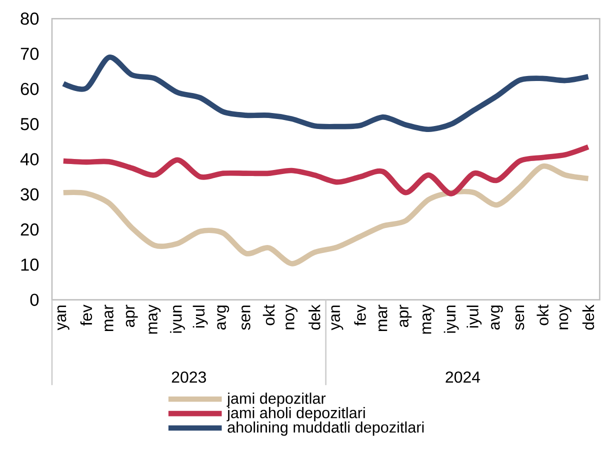 Image resolution: width=601 pixels, height=450 pixels. I want to click on legend-label: aholining muddatli depozitlari, so click(326, 428).